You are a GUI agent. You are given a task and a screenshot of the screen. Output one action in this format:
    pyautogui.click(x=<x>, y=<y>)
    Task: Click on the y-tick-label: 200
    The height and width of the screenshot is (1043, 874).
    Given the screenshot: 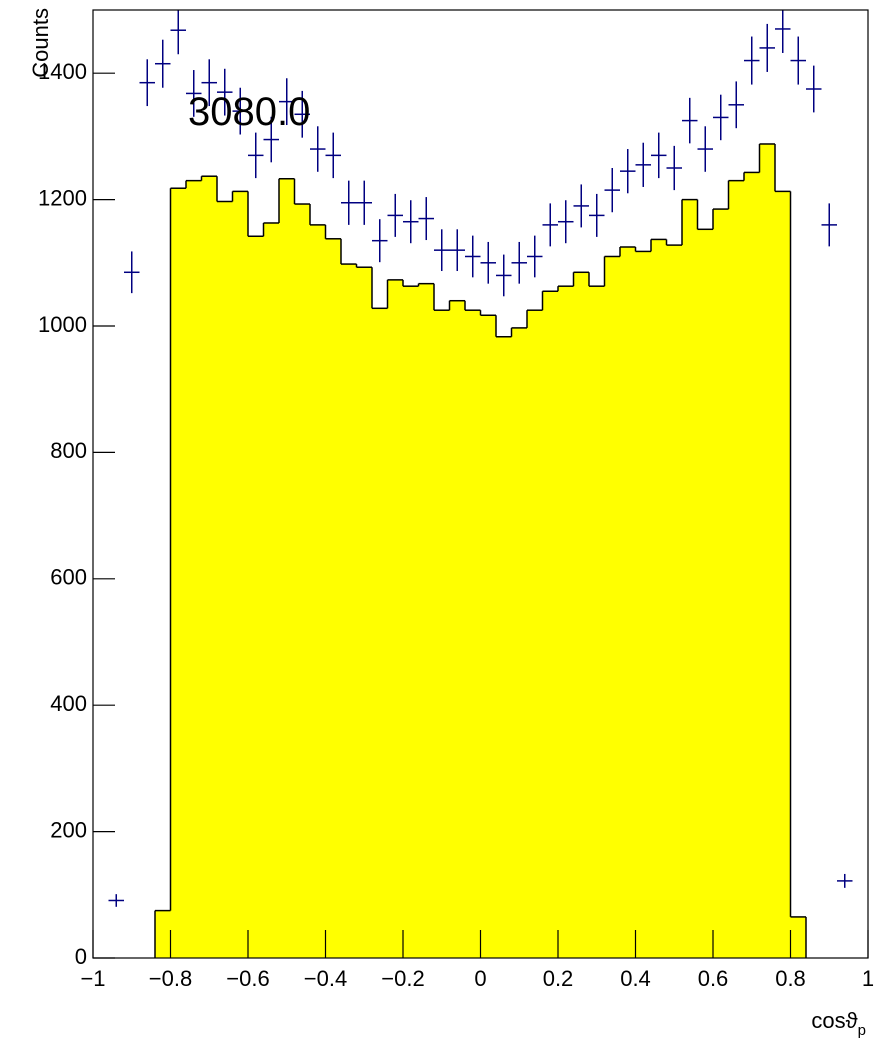 What is the action you would take?
    pyautogui.click(x=68, y=829)
    